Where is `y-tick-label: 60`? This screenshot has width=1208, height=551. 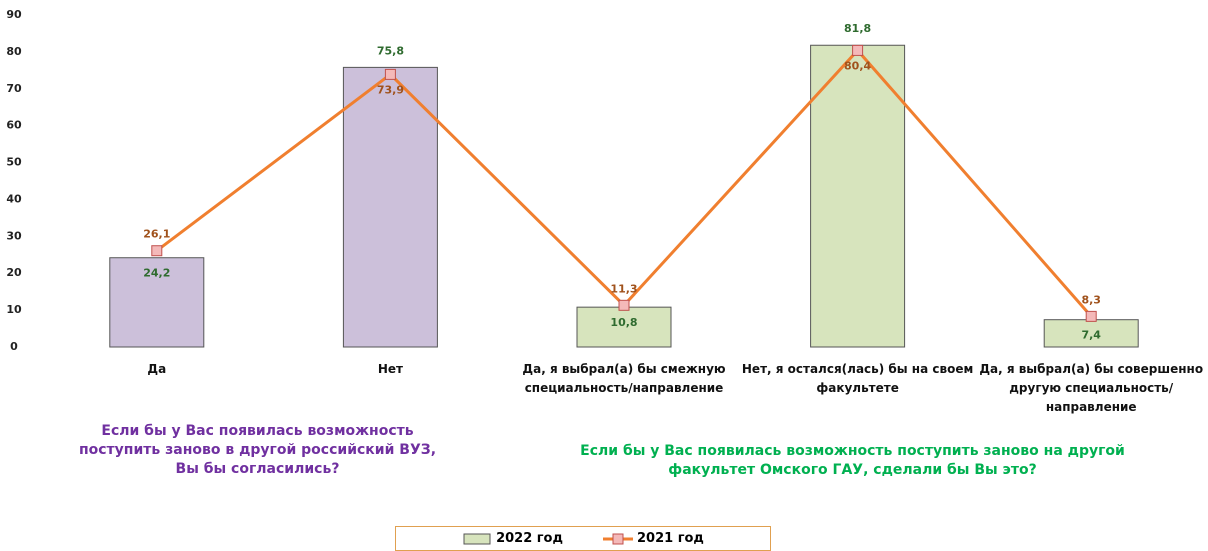
y-tick-label: 60 is located at coordinates (14, 125).